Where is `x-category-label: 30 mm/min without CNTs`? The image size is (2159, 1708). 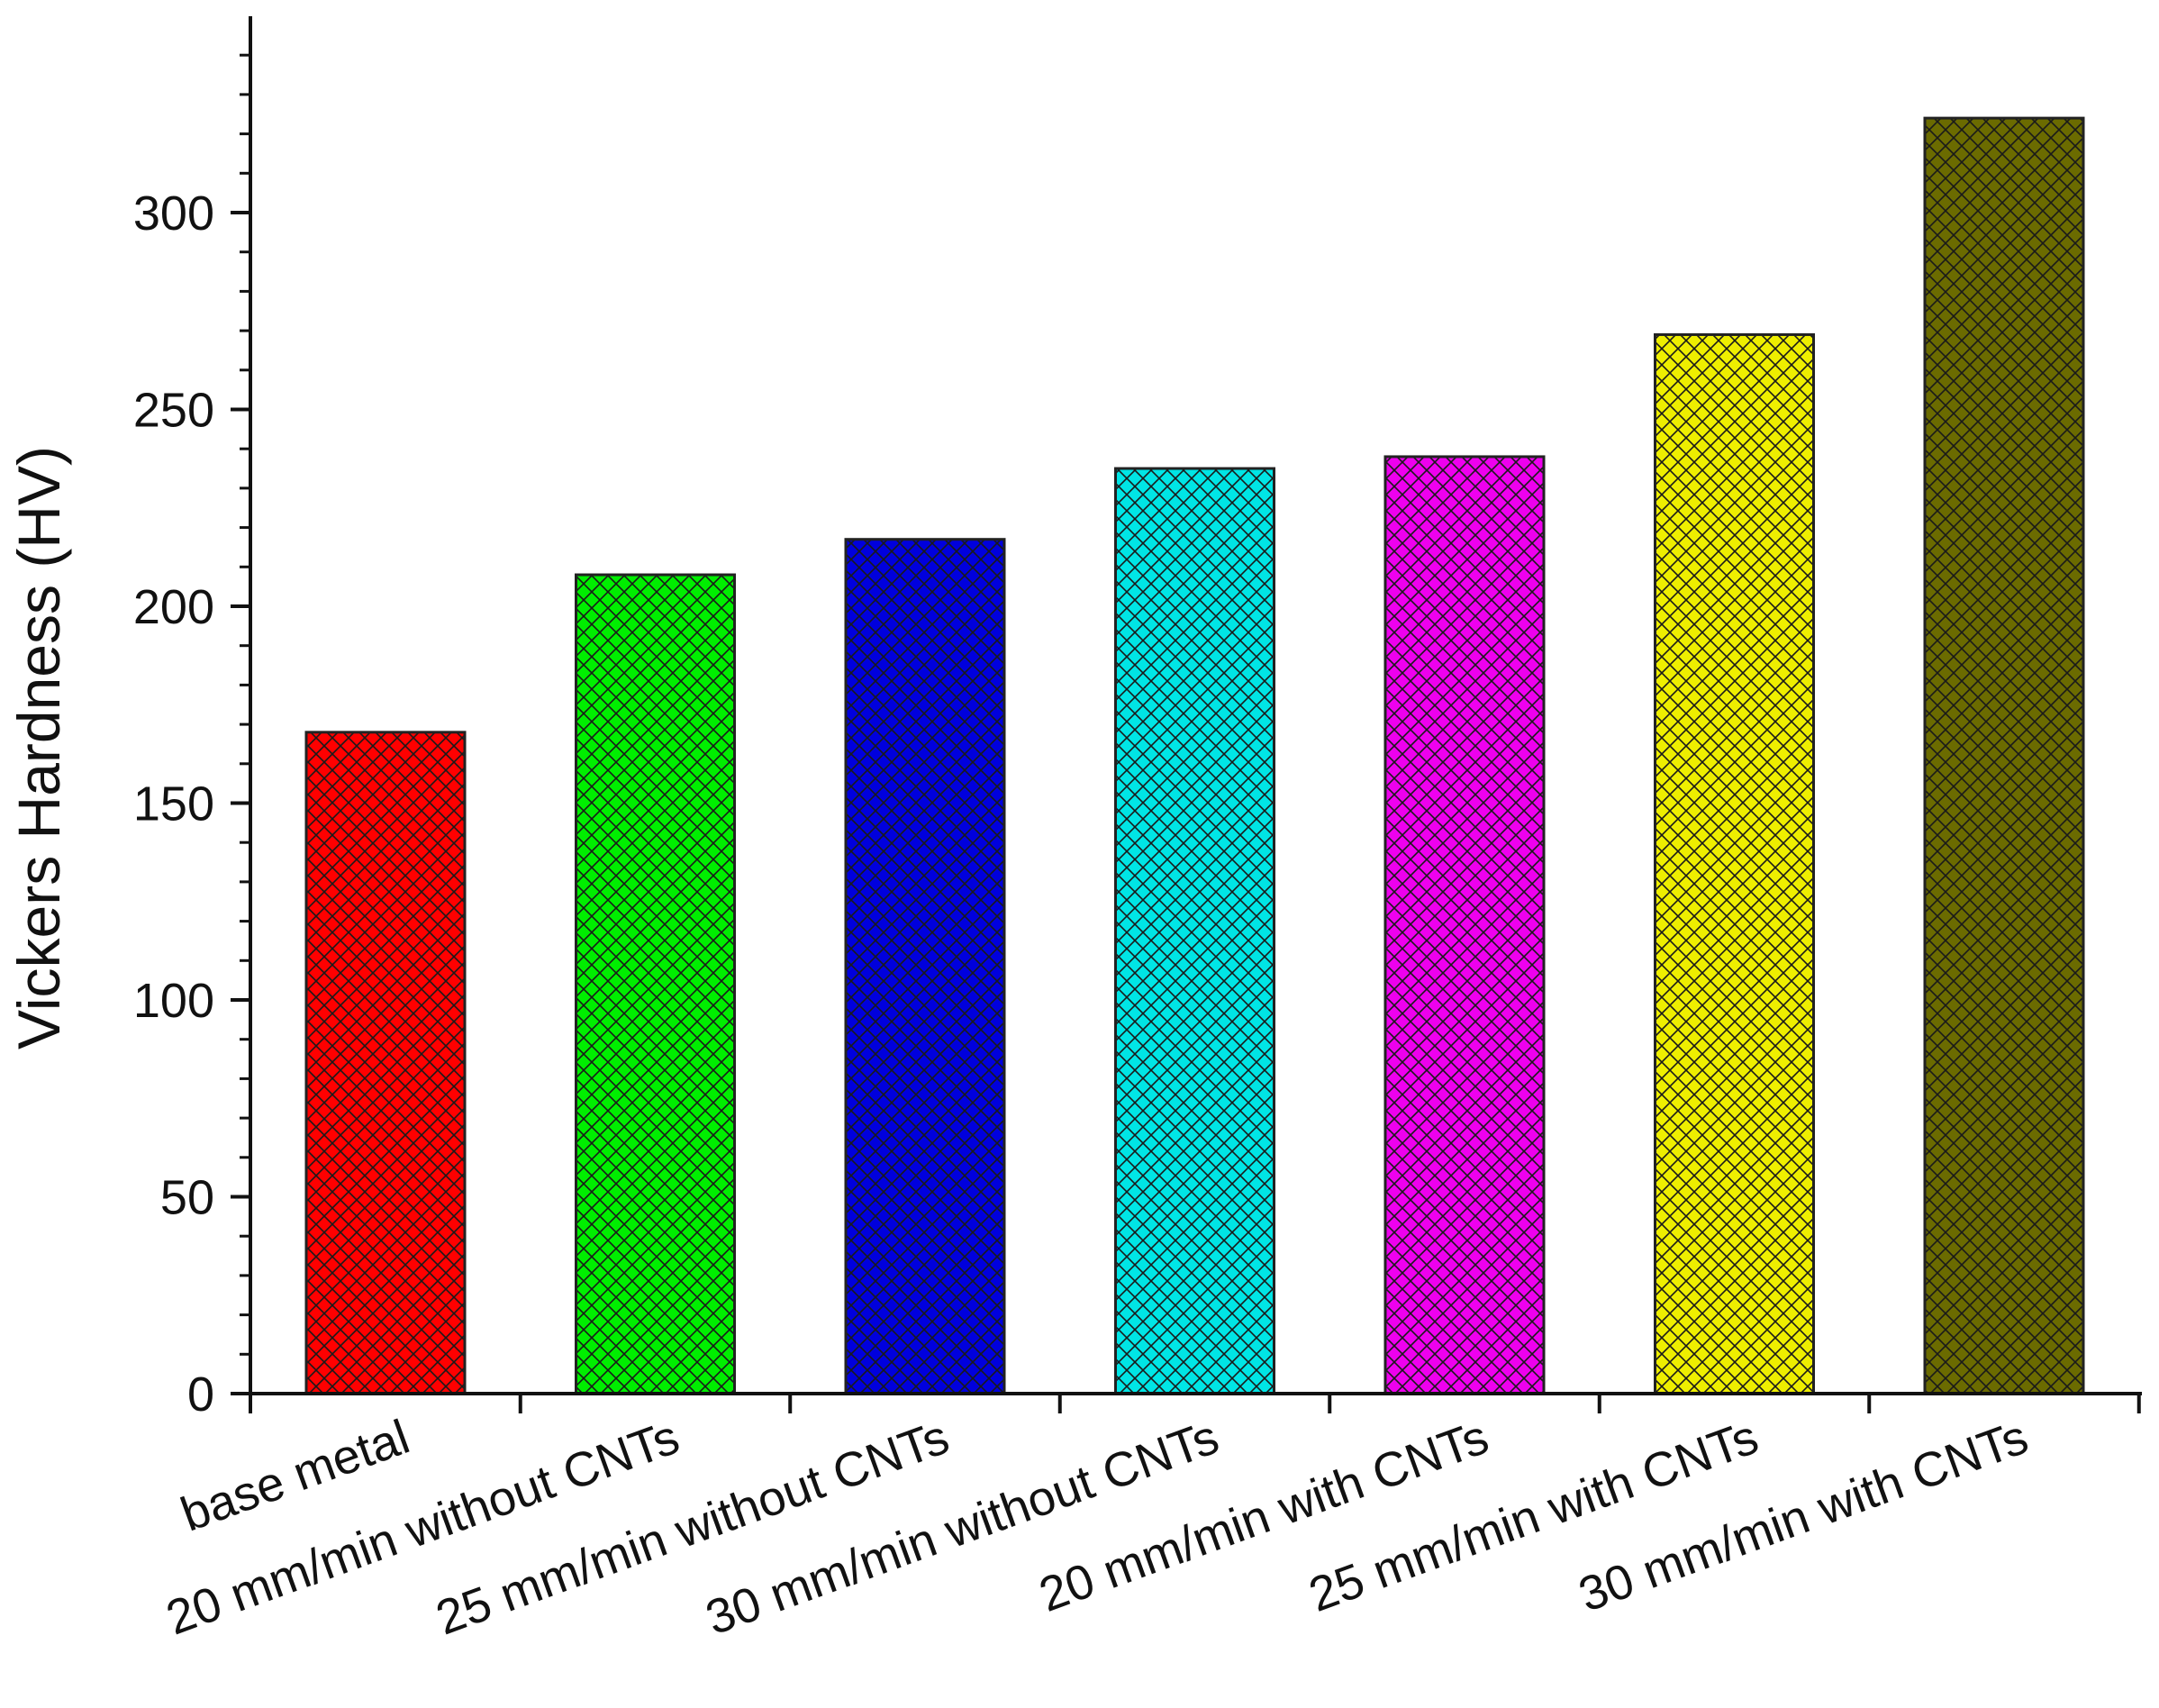 x-category-label: 30 mm/min without CNTs is located at coordinates (962, 1528).